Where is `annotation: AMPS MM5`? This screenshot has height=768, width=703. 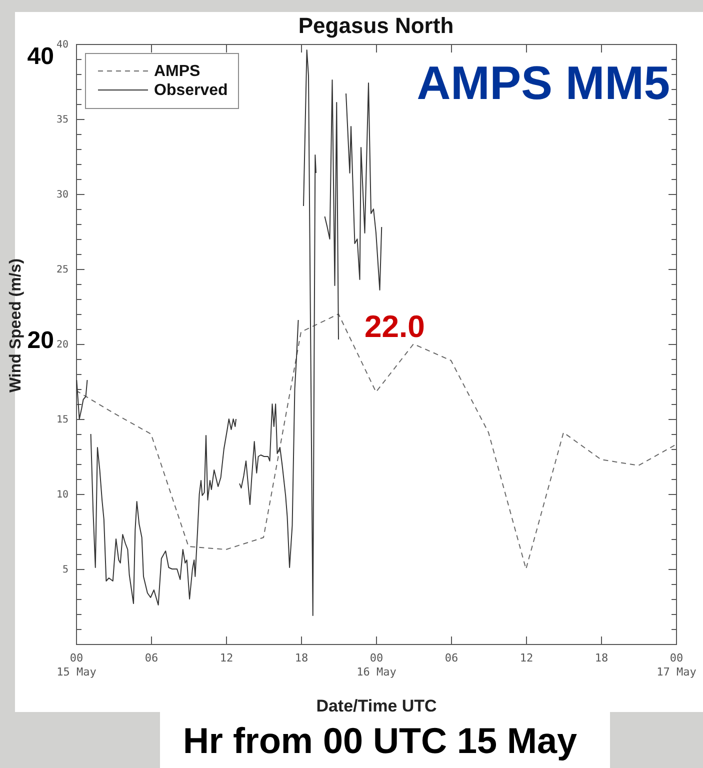
annotation: AMPS MM5 is located at coordinates (543, 82).